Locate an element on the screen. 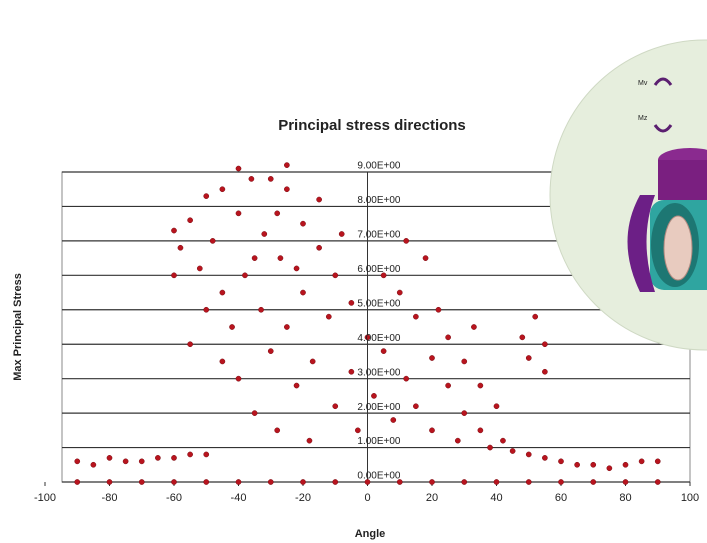 This screenshot has width=707, height=543. x-tick-label: 80 is located at coordinates (625, 498).